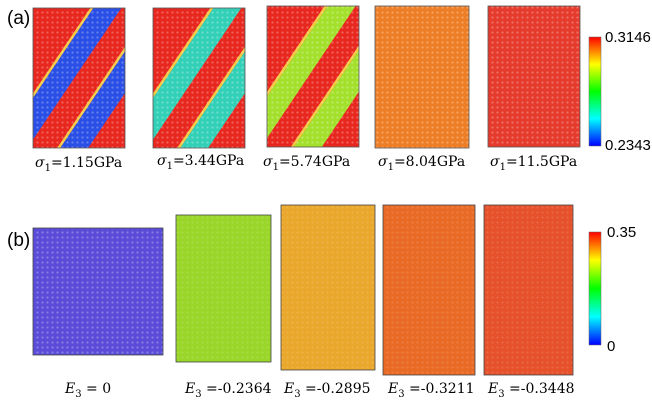 This screenshot has width=652, height=409. I want to click on panel-b-label-1: E3 = 0, so click(88, 390).